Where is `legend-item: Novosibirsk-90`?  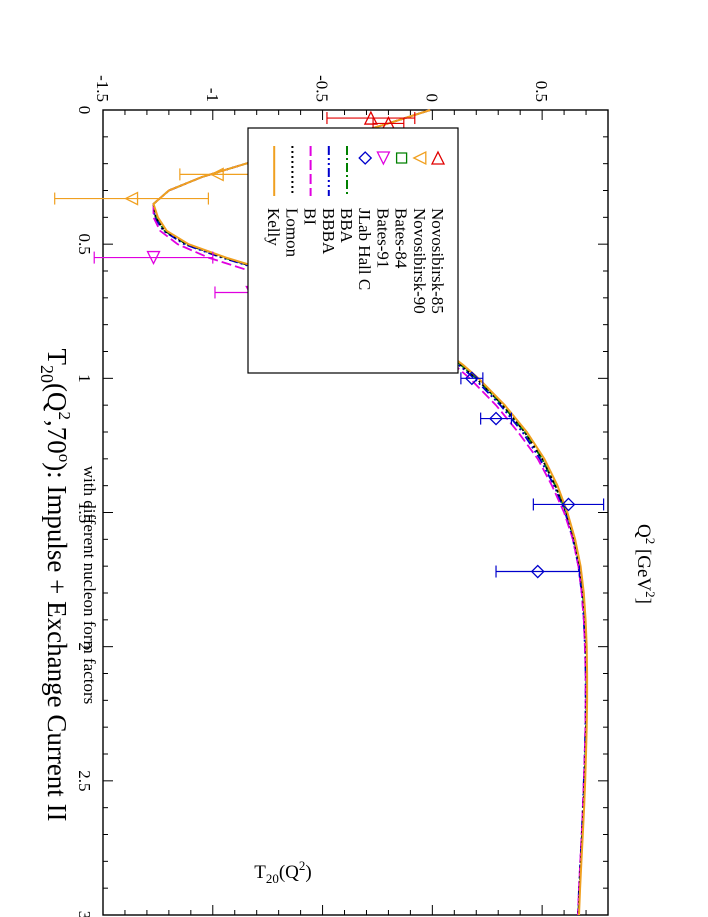
legend-item: Novosibirsk-90 is located at coordinates (419, 232).